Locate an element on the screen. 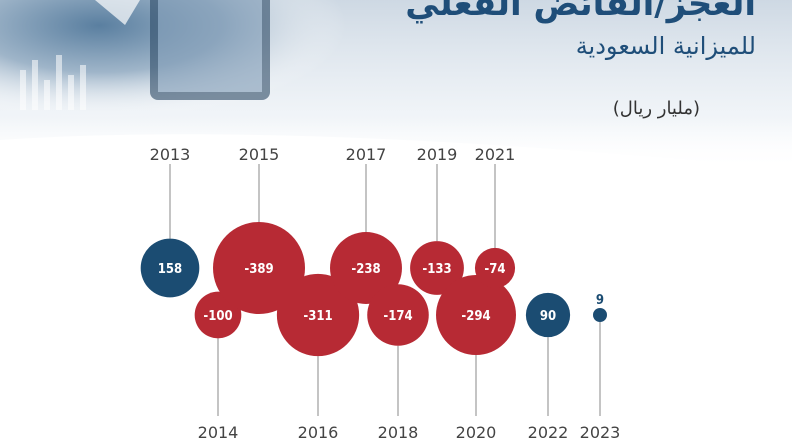 Image resolution: width=792 pixels, height=446 pixels. bubble-2020 is located at coordinates (476, 315).